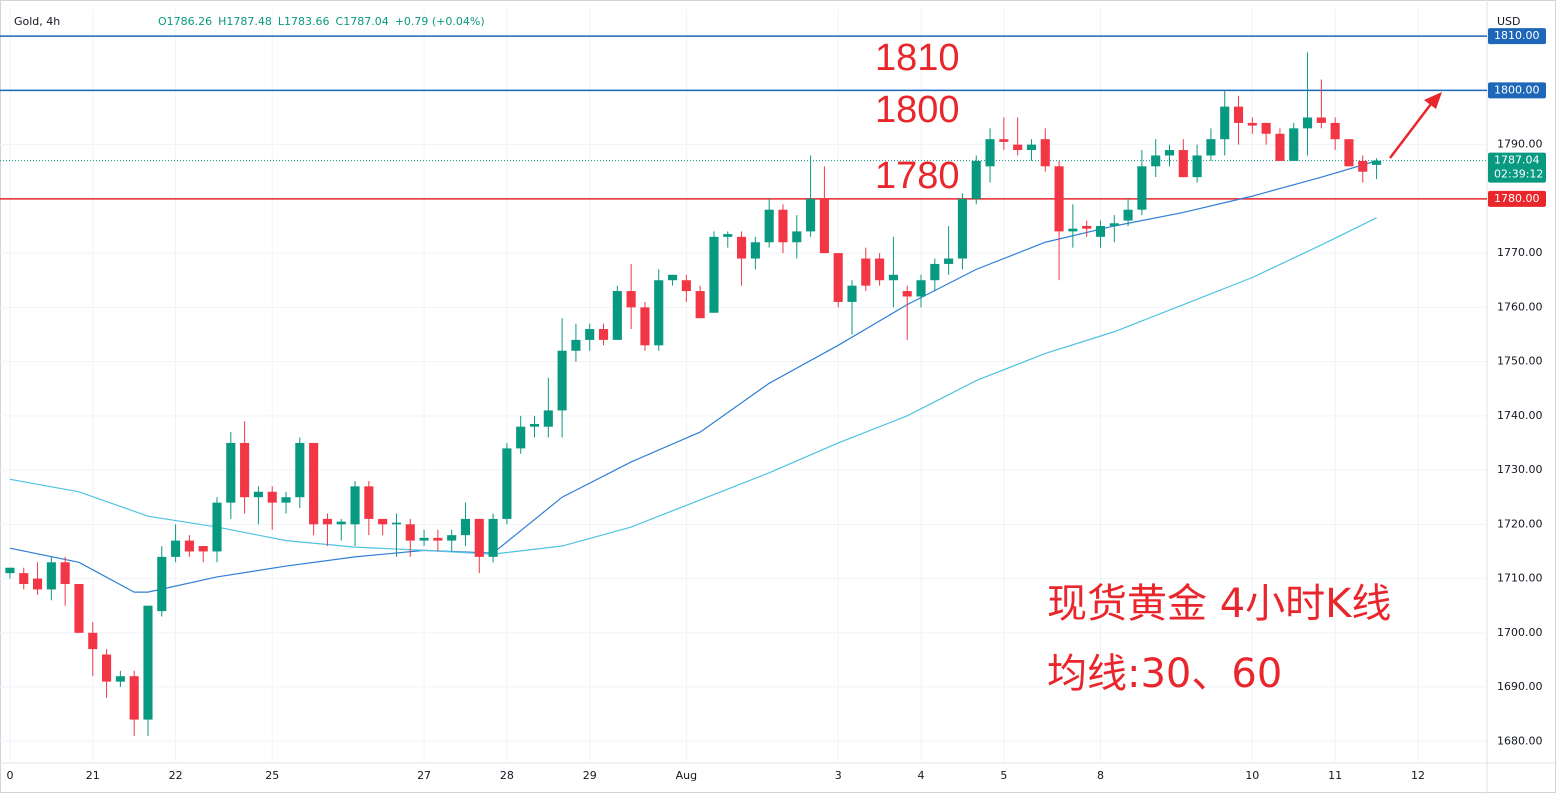 This screenshot has height=794, width=1557. Describe the element at coordinates (1518, 174) in the screenshot. I see `countdown: 02:39:12` at that location.